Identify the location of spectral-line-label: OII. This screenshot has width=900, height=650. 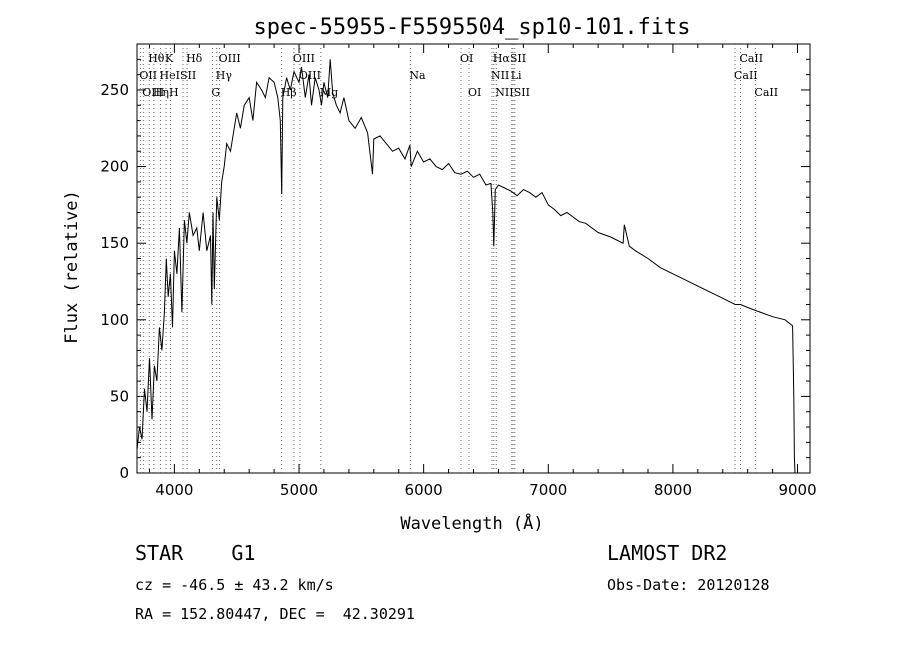
(148, 75).